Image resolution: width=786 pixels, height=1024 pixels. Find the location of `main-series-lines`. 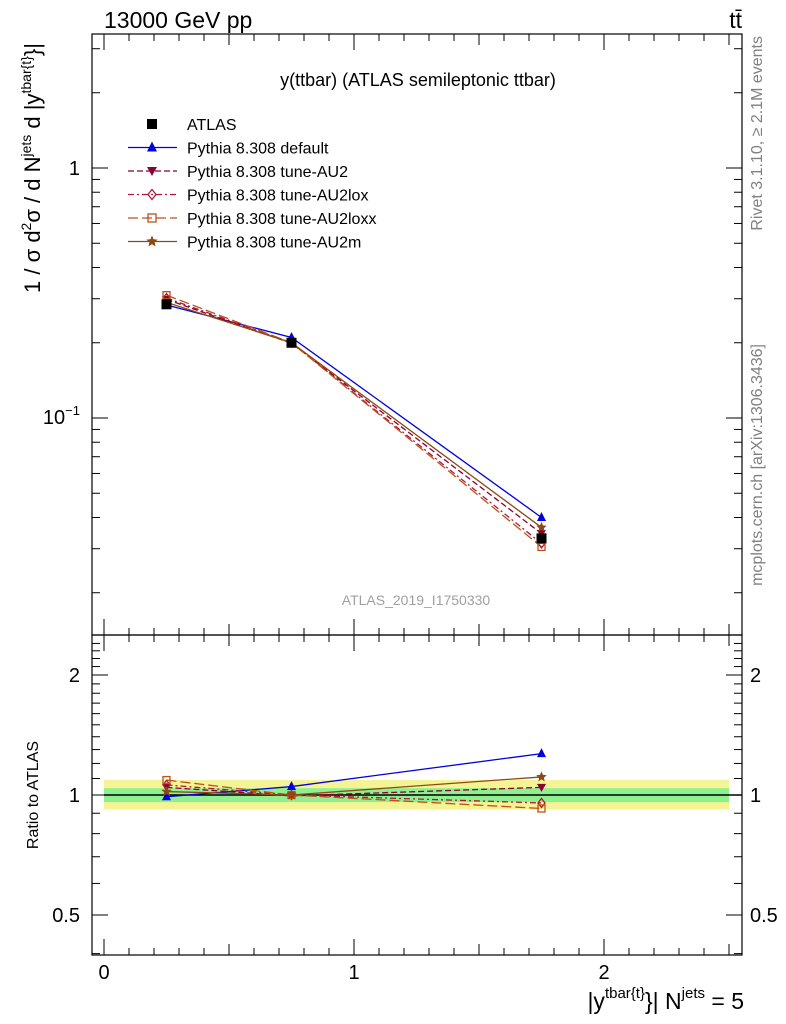

main-series-lines is located at coordinates (354, 421).